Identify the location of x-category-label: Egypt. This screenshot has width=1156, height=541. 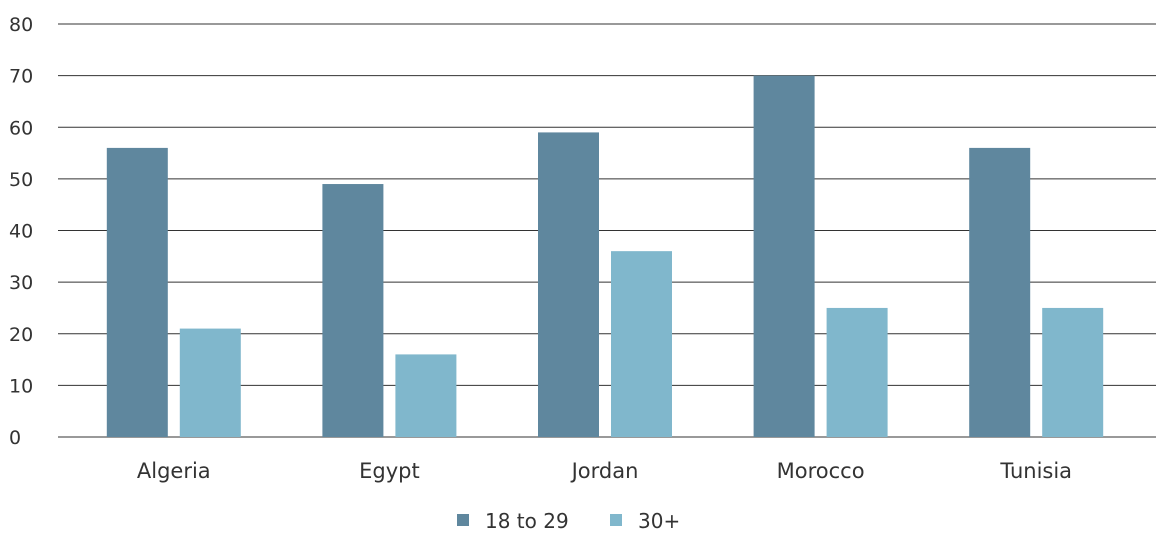
(389, 471).